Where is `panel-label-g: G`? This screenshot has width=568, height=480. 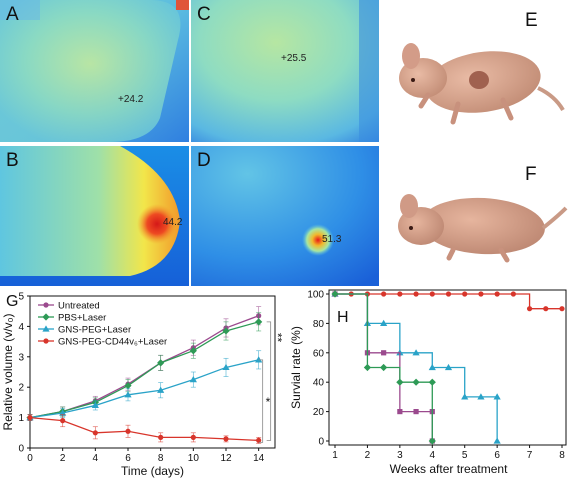
panel-label-g: G is located at coordinates (12, 301).